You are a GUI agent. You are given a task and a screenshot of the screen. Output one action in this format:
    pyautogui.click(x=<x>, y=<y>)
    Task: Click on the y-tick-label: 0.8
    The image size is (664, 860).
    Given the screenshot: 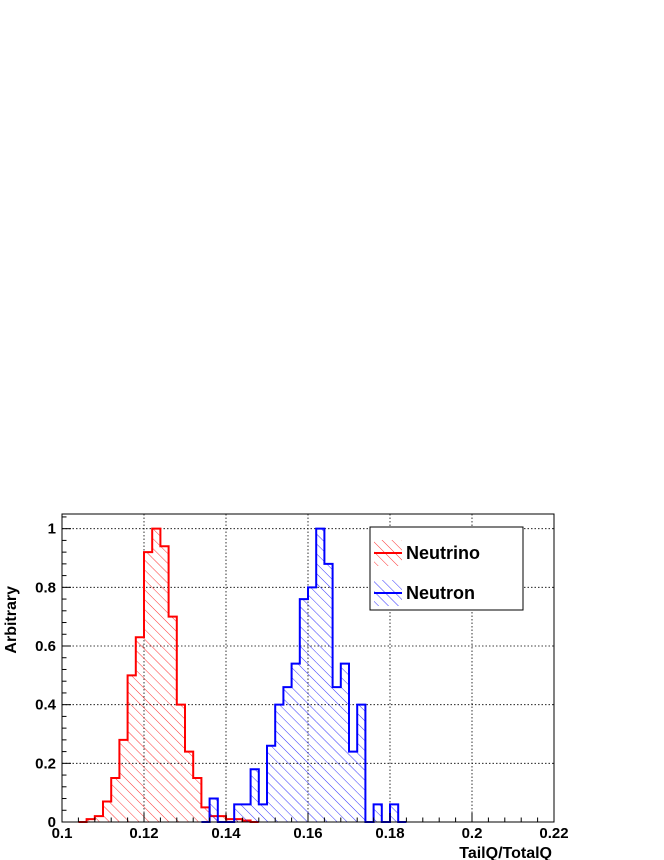 What is the action you would take?
    pyautogui.click(x=45, y=587)
    